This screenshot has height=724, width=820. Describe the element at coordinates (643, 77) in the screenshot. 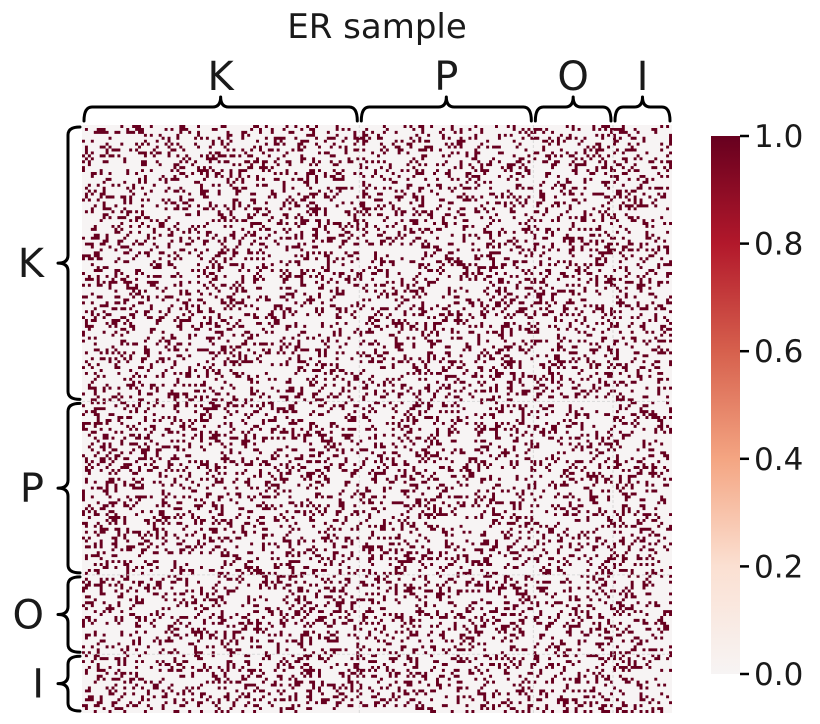

I see `top-block-label-i: I` at that location.